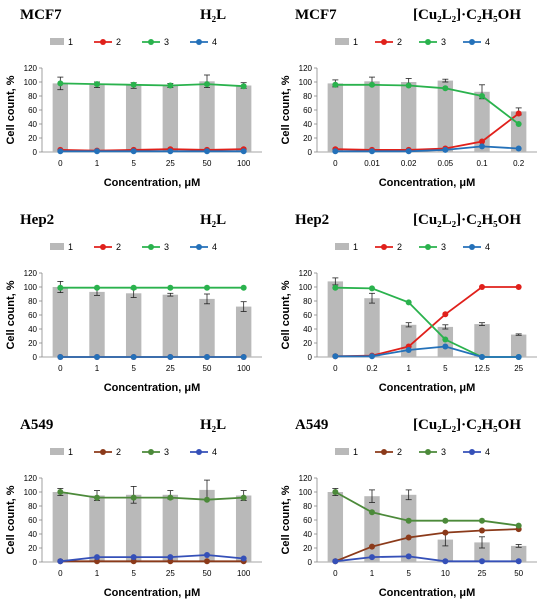 Image resolution: width=550 pixels, height=615 pixels. What do you see at coordinates (310, 152) in the screenshot?
I see `y-tick-label: 0` at bounding box center [310, 152].